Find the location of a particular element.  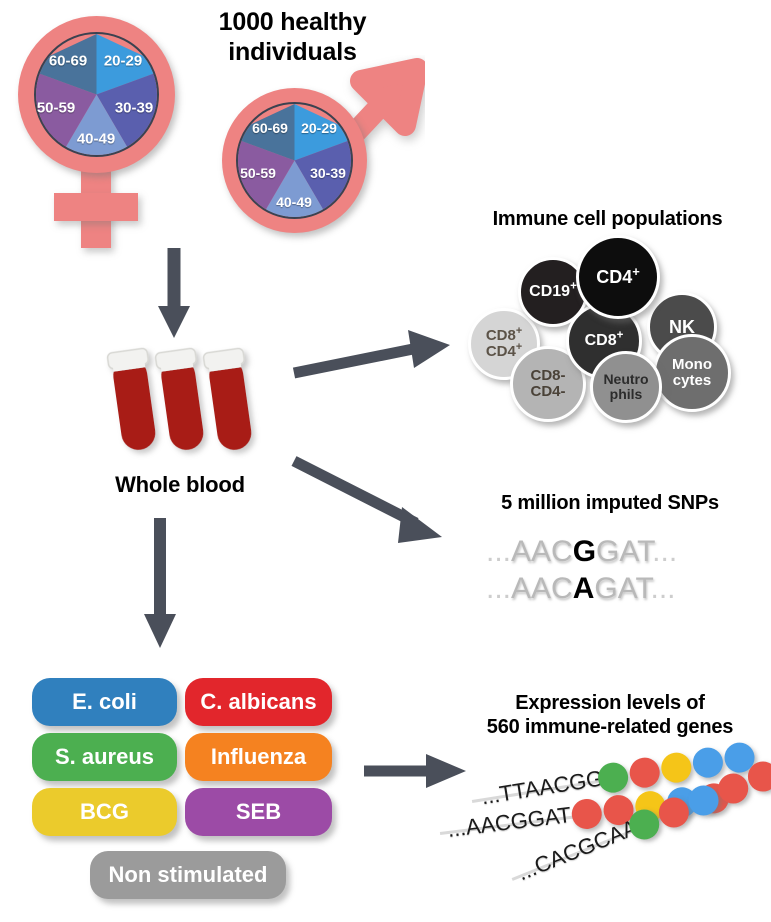

cohort-title-line2: individuals is located at coordinates (292, 51).